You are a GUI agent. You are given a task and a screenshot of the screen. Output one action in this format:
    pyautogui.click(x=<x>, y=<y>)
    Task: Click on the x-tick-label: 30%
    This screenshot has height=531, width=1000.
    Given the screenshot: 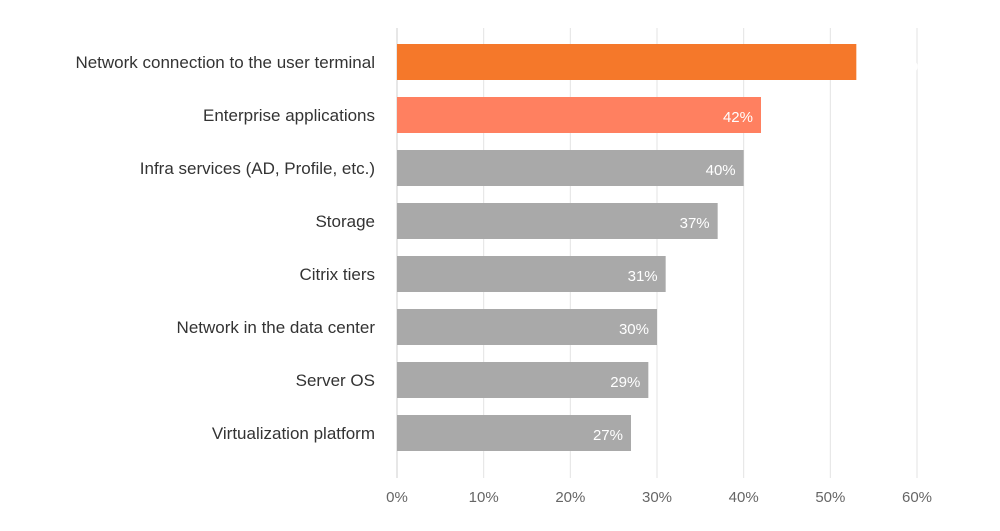 What is the action you would take?
    pyautogui.click(x=657, y=497)
    